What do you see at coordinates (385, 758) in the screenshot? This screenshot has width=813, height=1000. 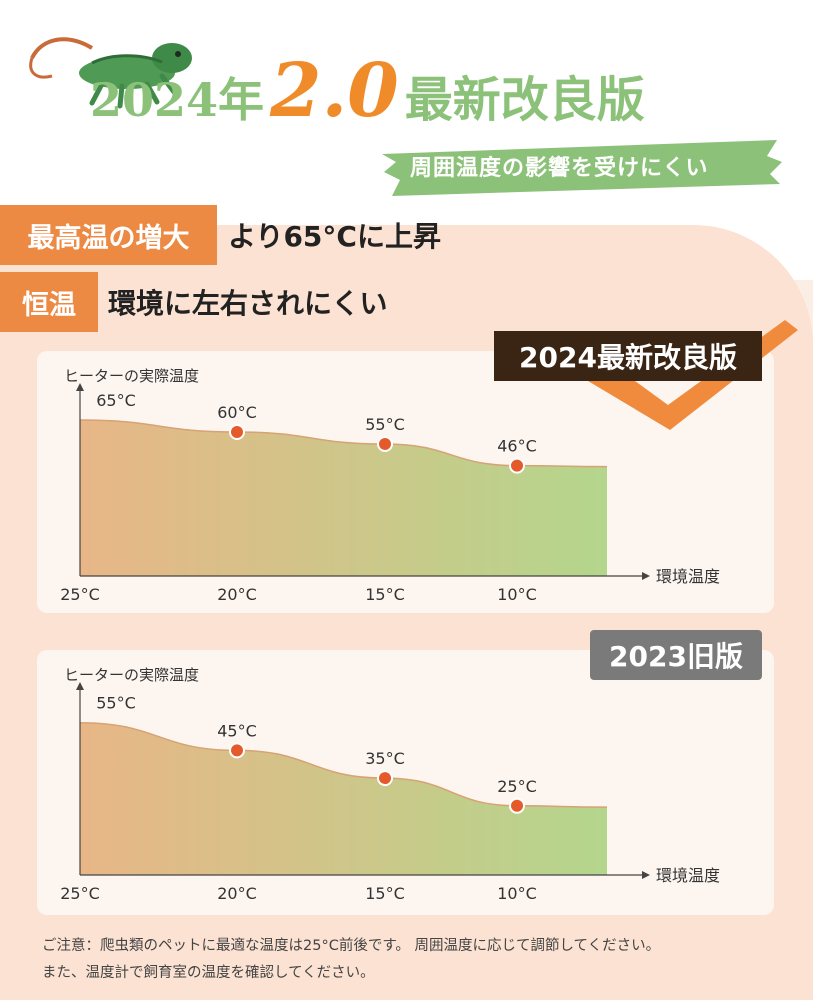 I see `data-label: 35°C` at bounding box center [385, 758].